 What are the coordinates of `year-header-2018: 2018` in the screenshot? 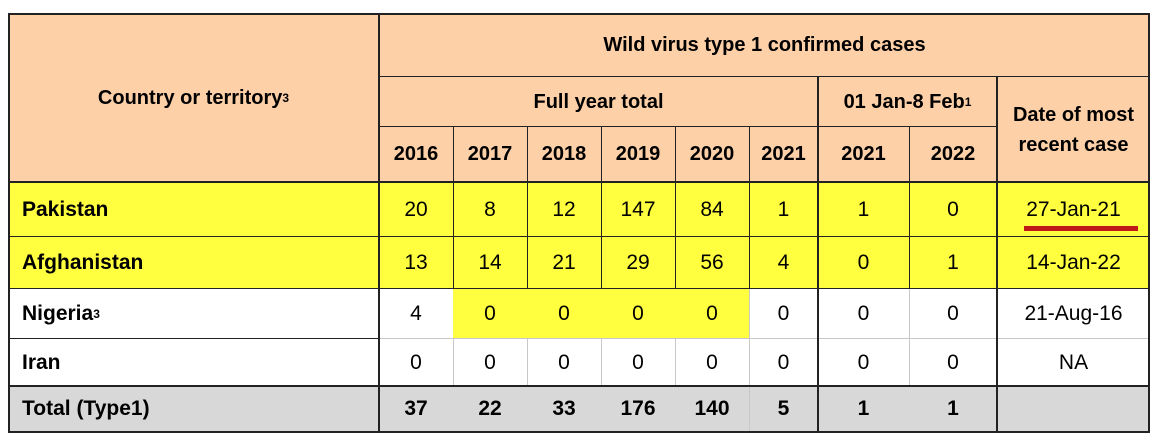 It's located at (564, 154).